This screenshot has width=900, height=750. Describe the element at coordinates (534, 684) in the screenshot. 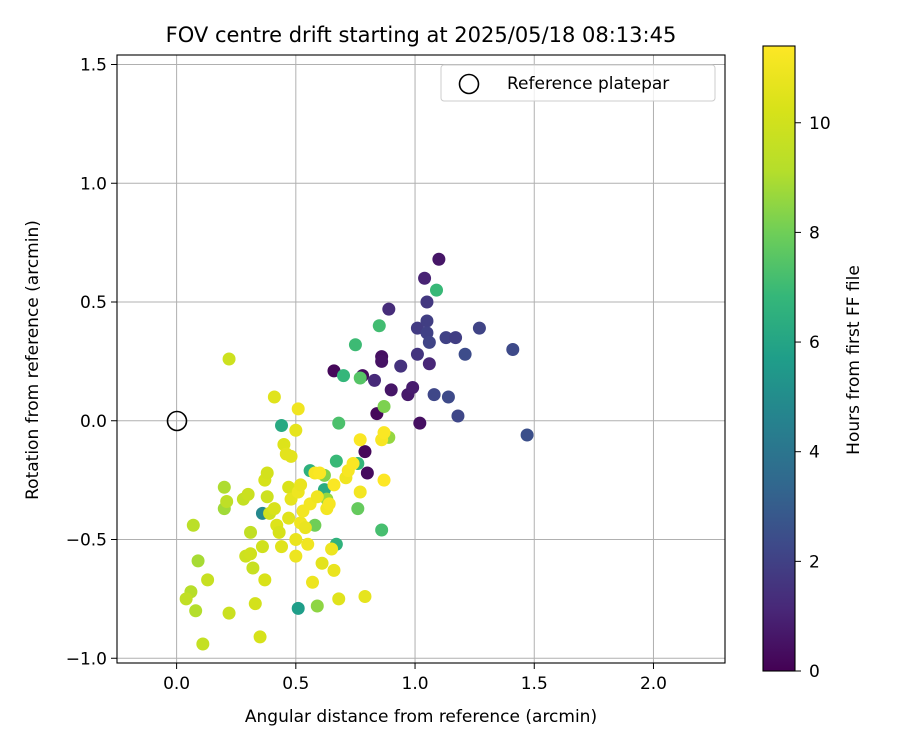

I see `x-tick-label: 1.5` at that location.